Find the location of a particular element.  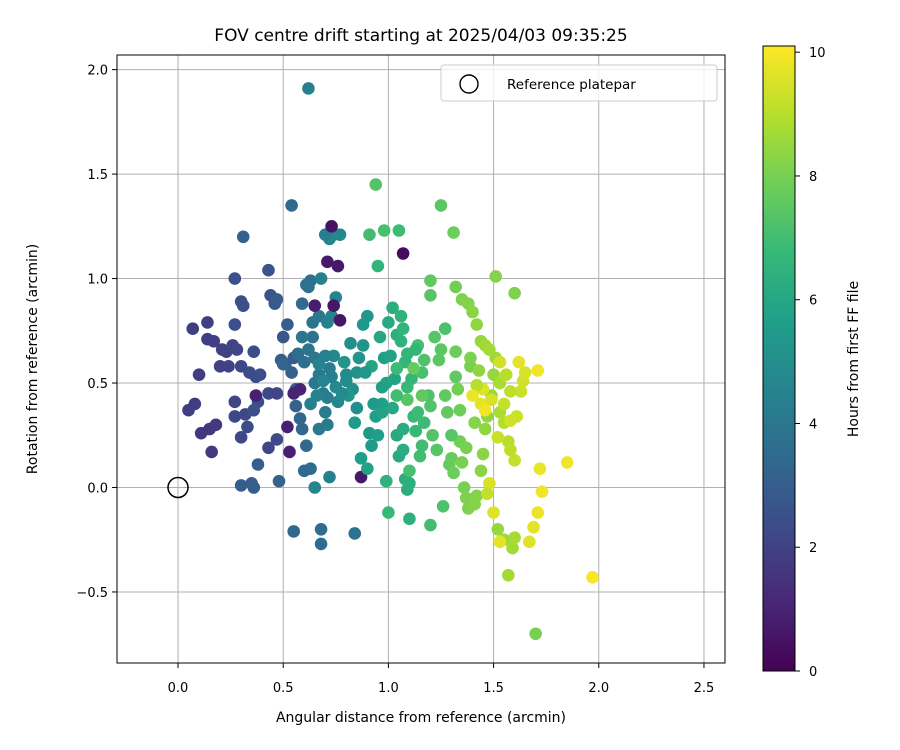

y-tick-label: 2.0 is located at coordinates (97, 71).